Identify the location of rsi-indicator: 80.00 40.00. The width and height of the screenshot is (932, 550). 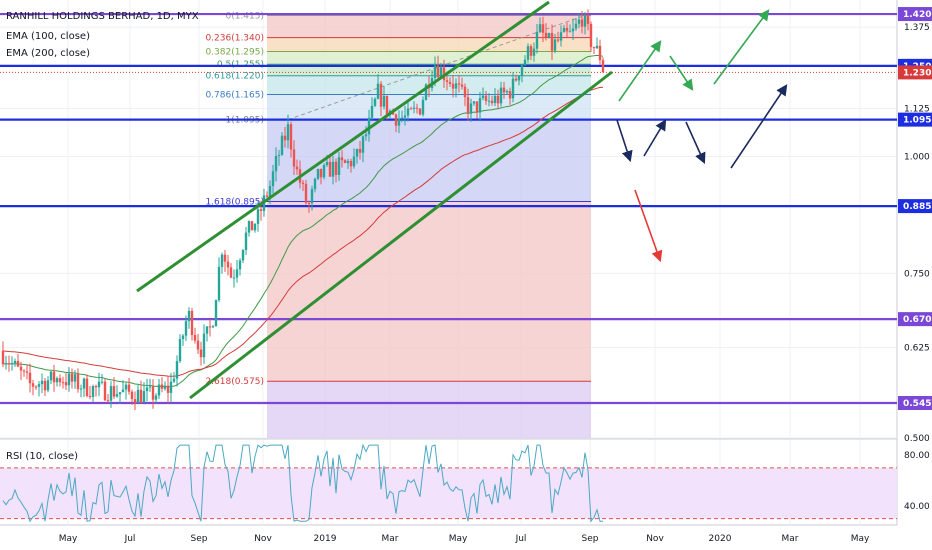
(465, 483).